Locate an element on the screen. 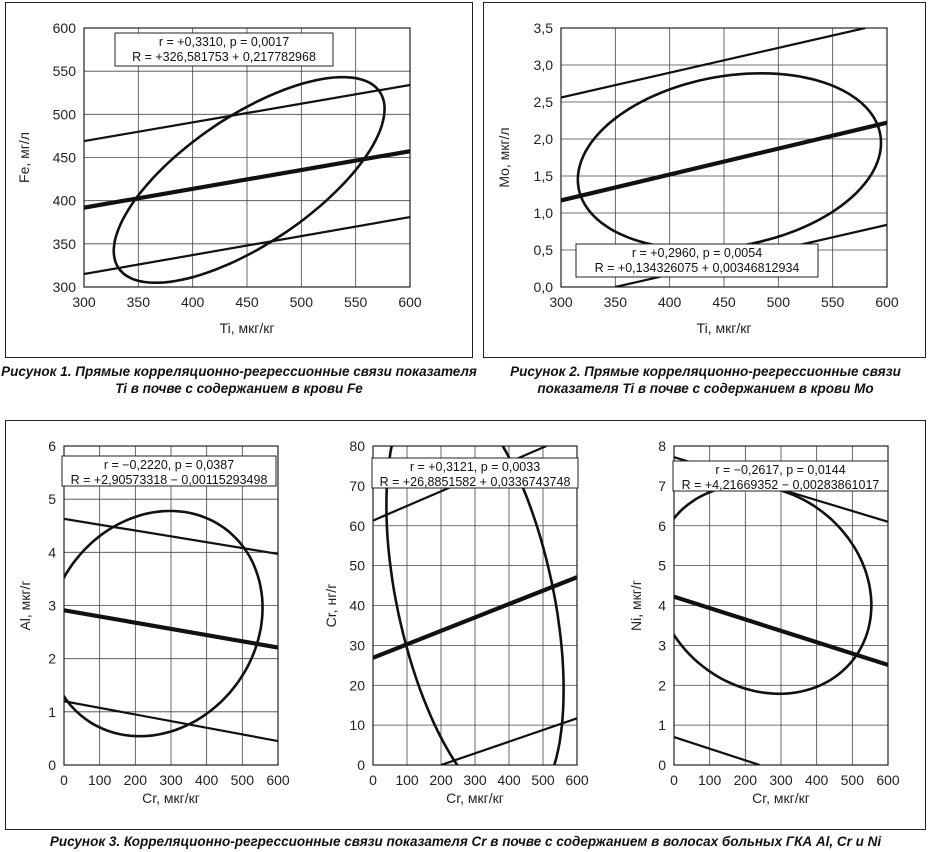  y-tick-label: 1,0 is located at coordinates (544, 213).